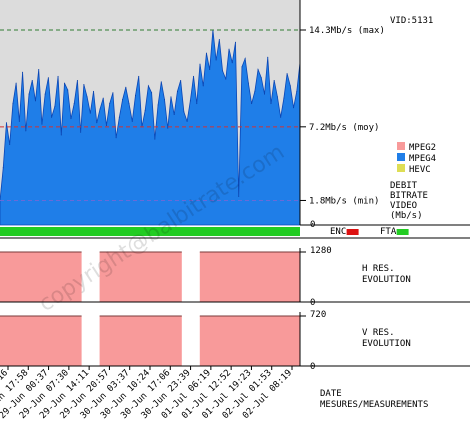 The image size is (470, 430). What do you see at coordinates (401, 157) in the screenshot?
I see `legend-swatch-mpeg4` at bounding box center [401, 157].